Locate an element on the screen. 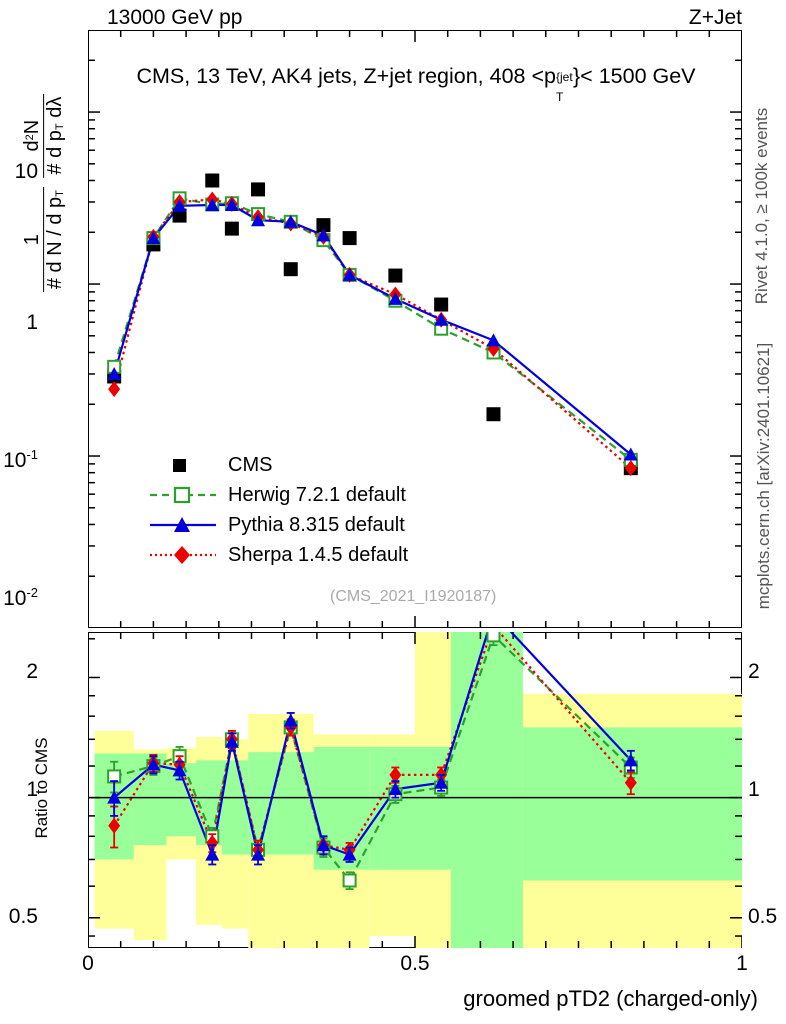 Image resolution: width=786 pixels, height=1024 pixels. ylab-lambda: dλ is located at coordinates (55, 107).